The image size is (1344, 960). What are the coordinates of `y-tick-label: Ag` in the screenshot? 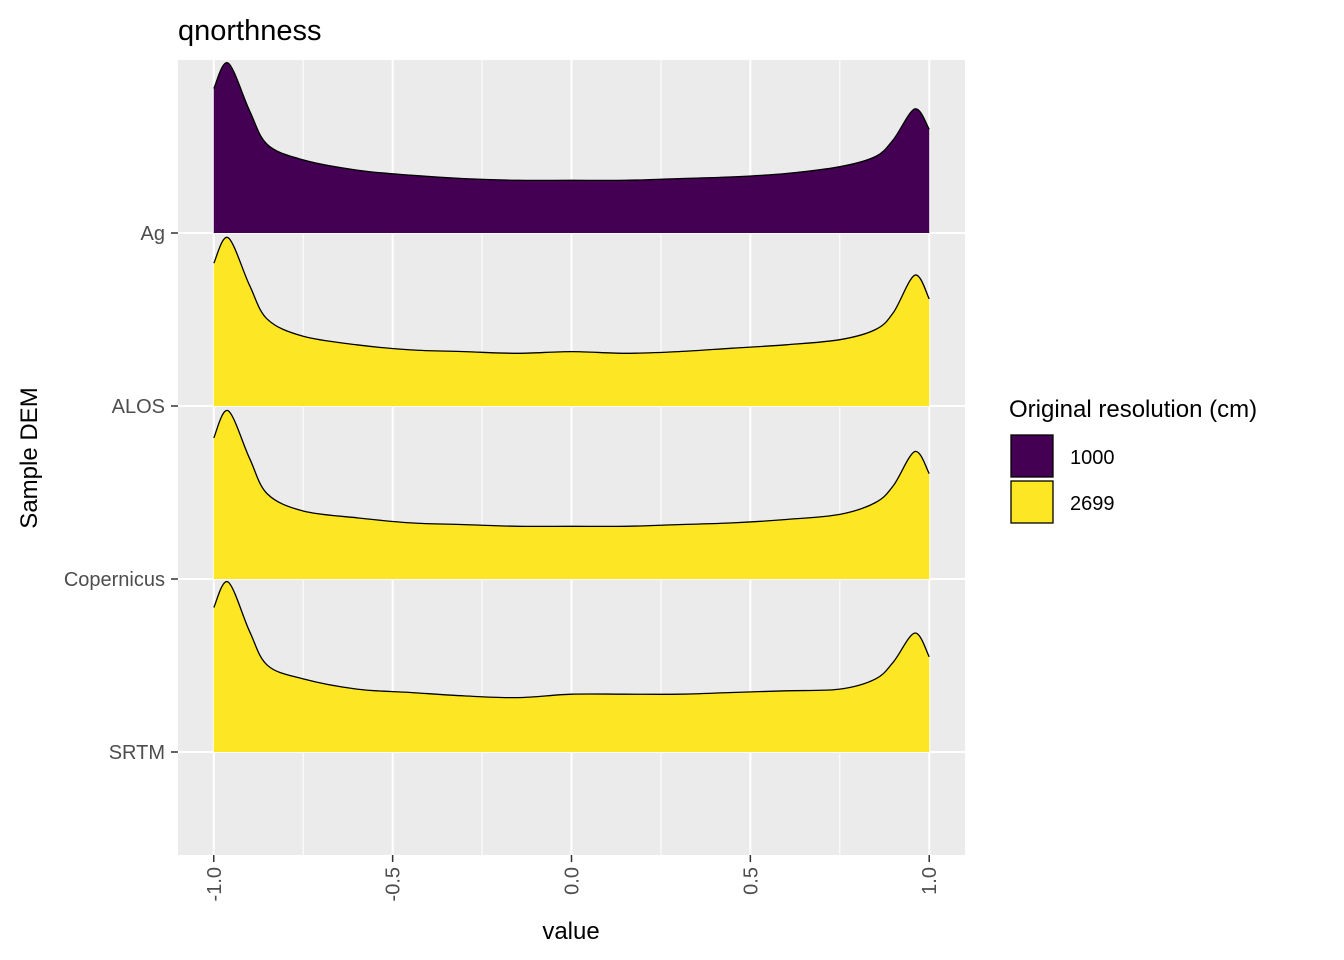 It's located at (153, 234).